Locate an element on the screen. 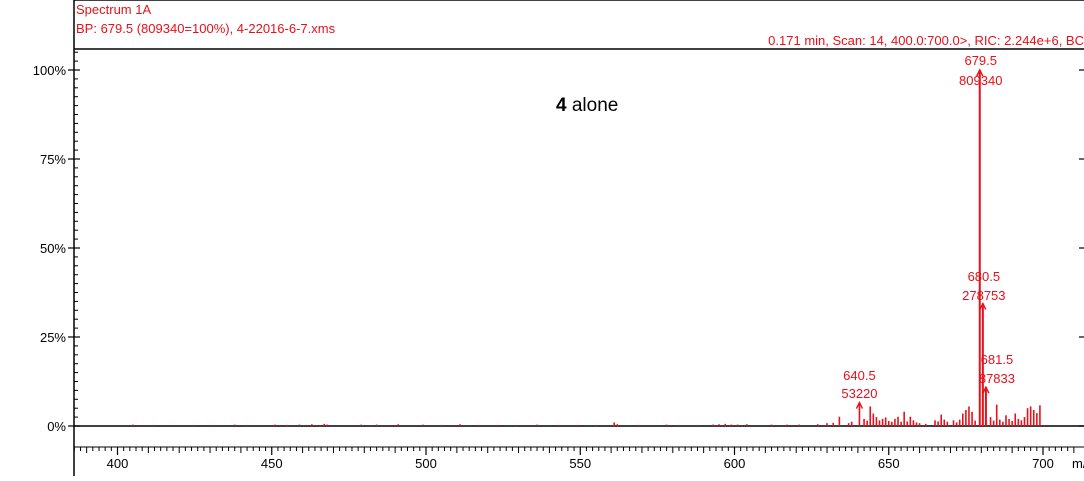 This screenshot has height=481, width=1084. compound-annotation: 4 alone is located at coordinates (587, 105).